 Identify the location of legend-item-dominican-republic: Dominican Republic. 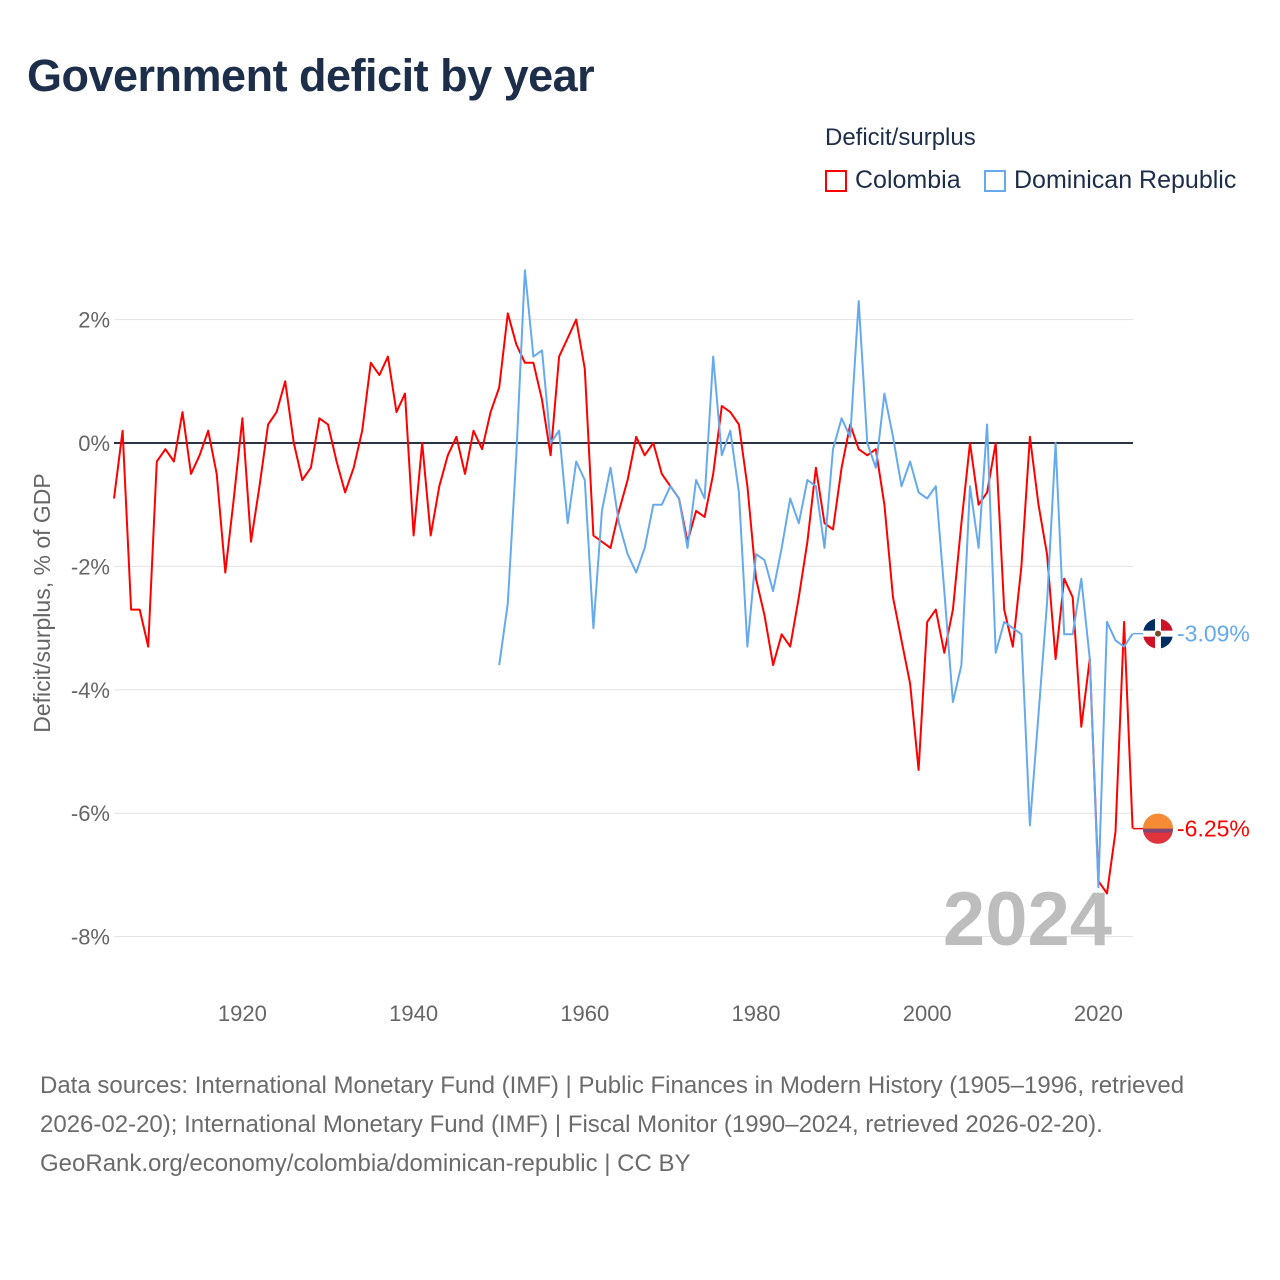
(1110, 180).